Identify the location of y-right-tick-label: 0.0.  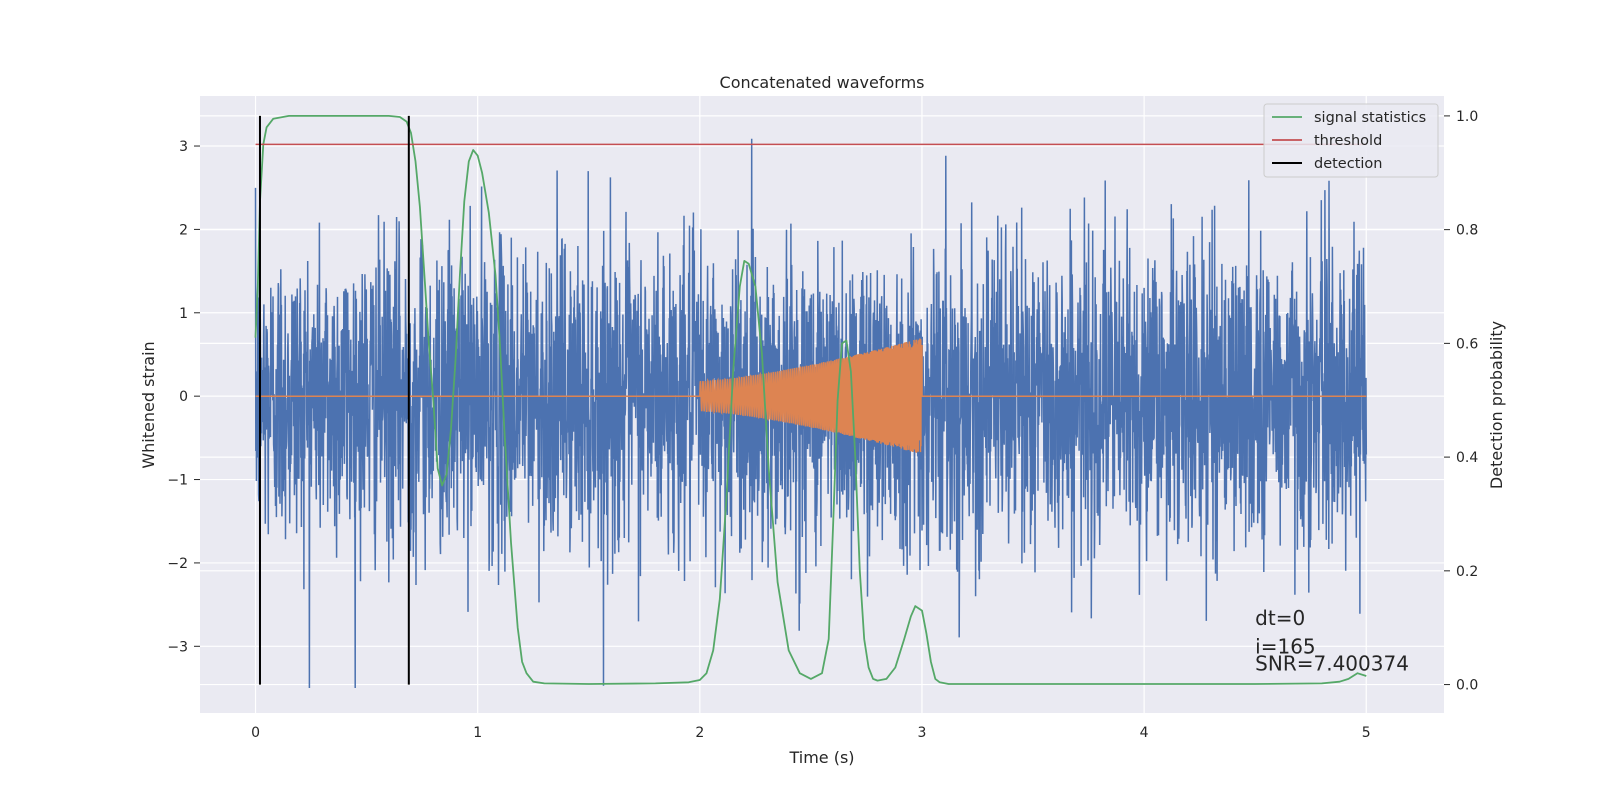
(1467, 686).